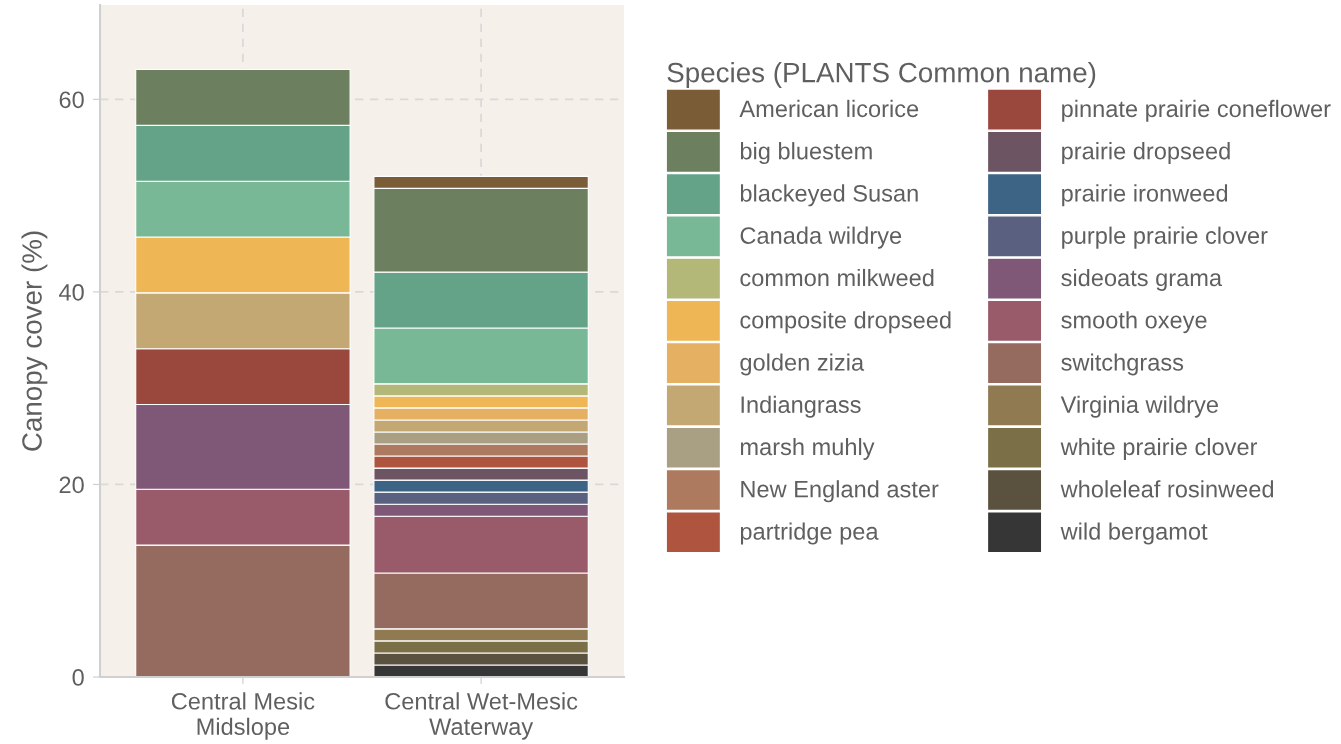 The image size is (1341, 744). Describe the element at coordinates (481, 716) in the screenshot. I see `x-tick-label: Central Wet-Mesic Waterway` at that location.